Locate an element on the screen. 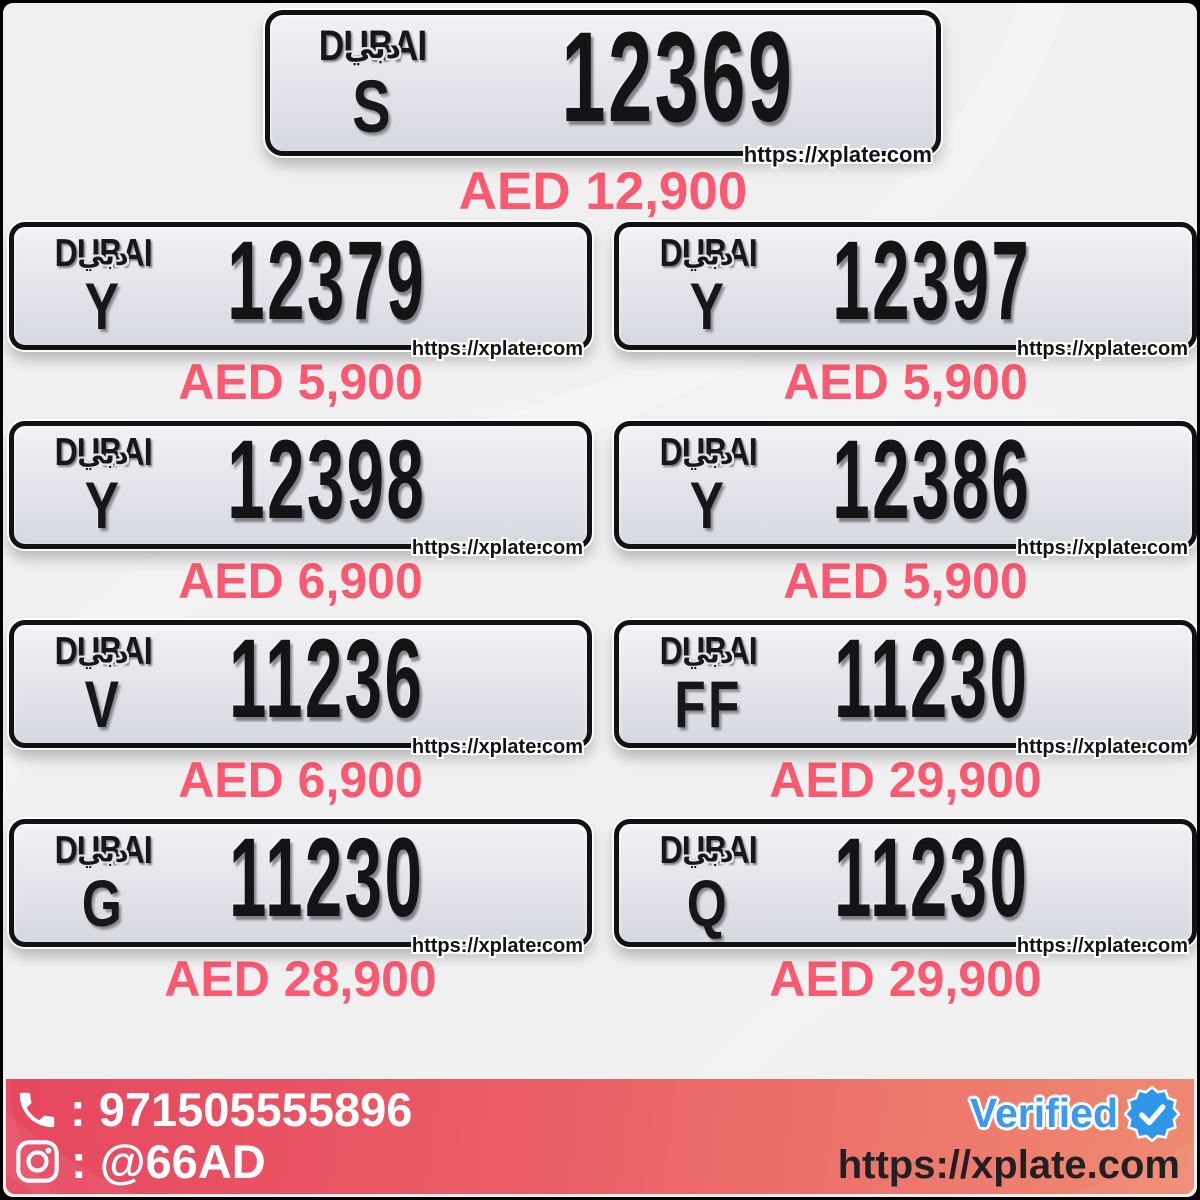 This screenshot has height=1200, width=1200. plate-number: 12397 is located at coordinates (931, 280).